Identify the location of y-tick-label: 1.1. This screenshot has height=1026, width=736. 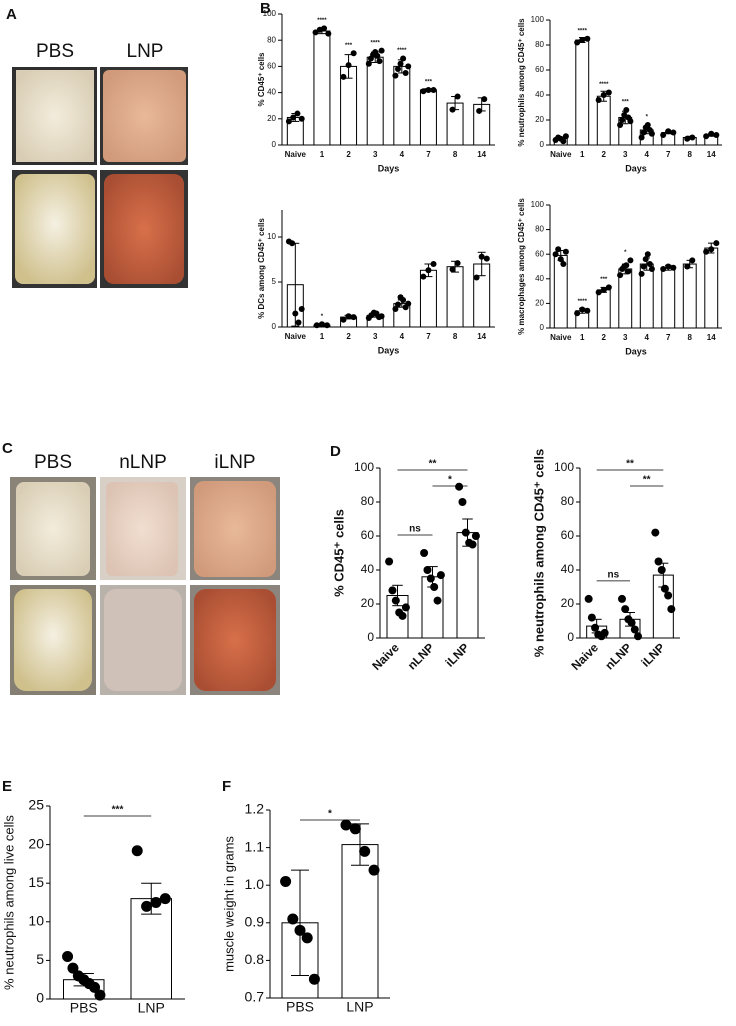
(255, 846).